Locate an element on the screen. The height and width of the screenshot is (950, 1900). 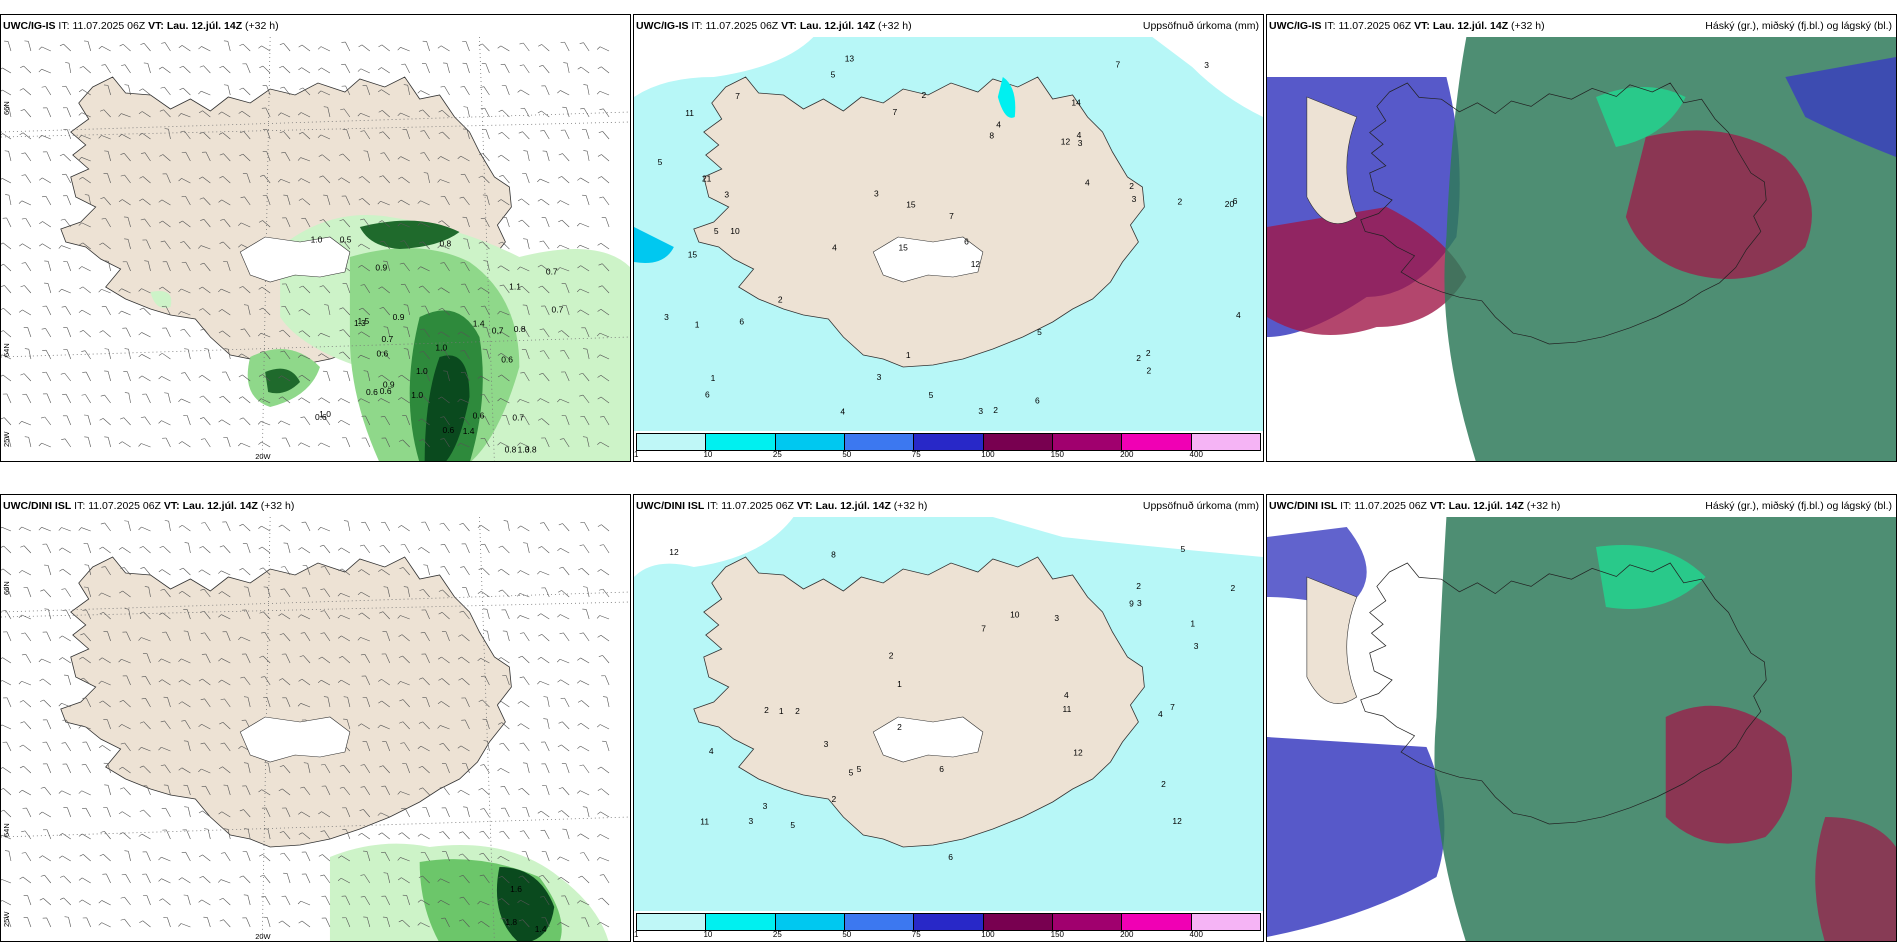
lon-25w-label: 25W is located at coordinates (6, 439).